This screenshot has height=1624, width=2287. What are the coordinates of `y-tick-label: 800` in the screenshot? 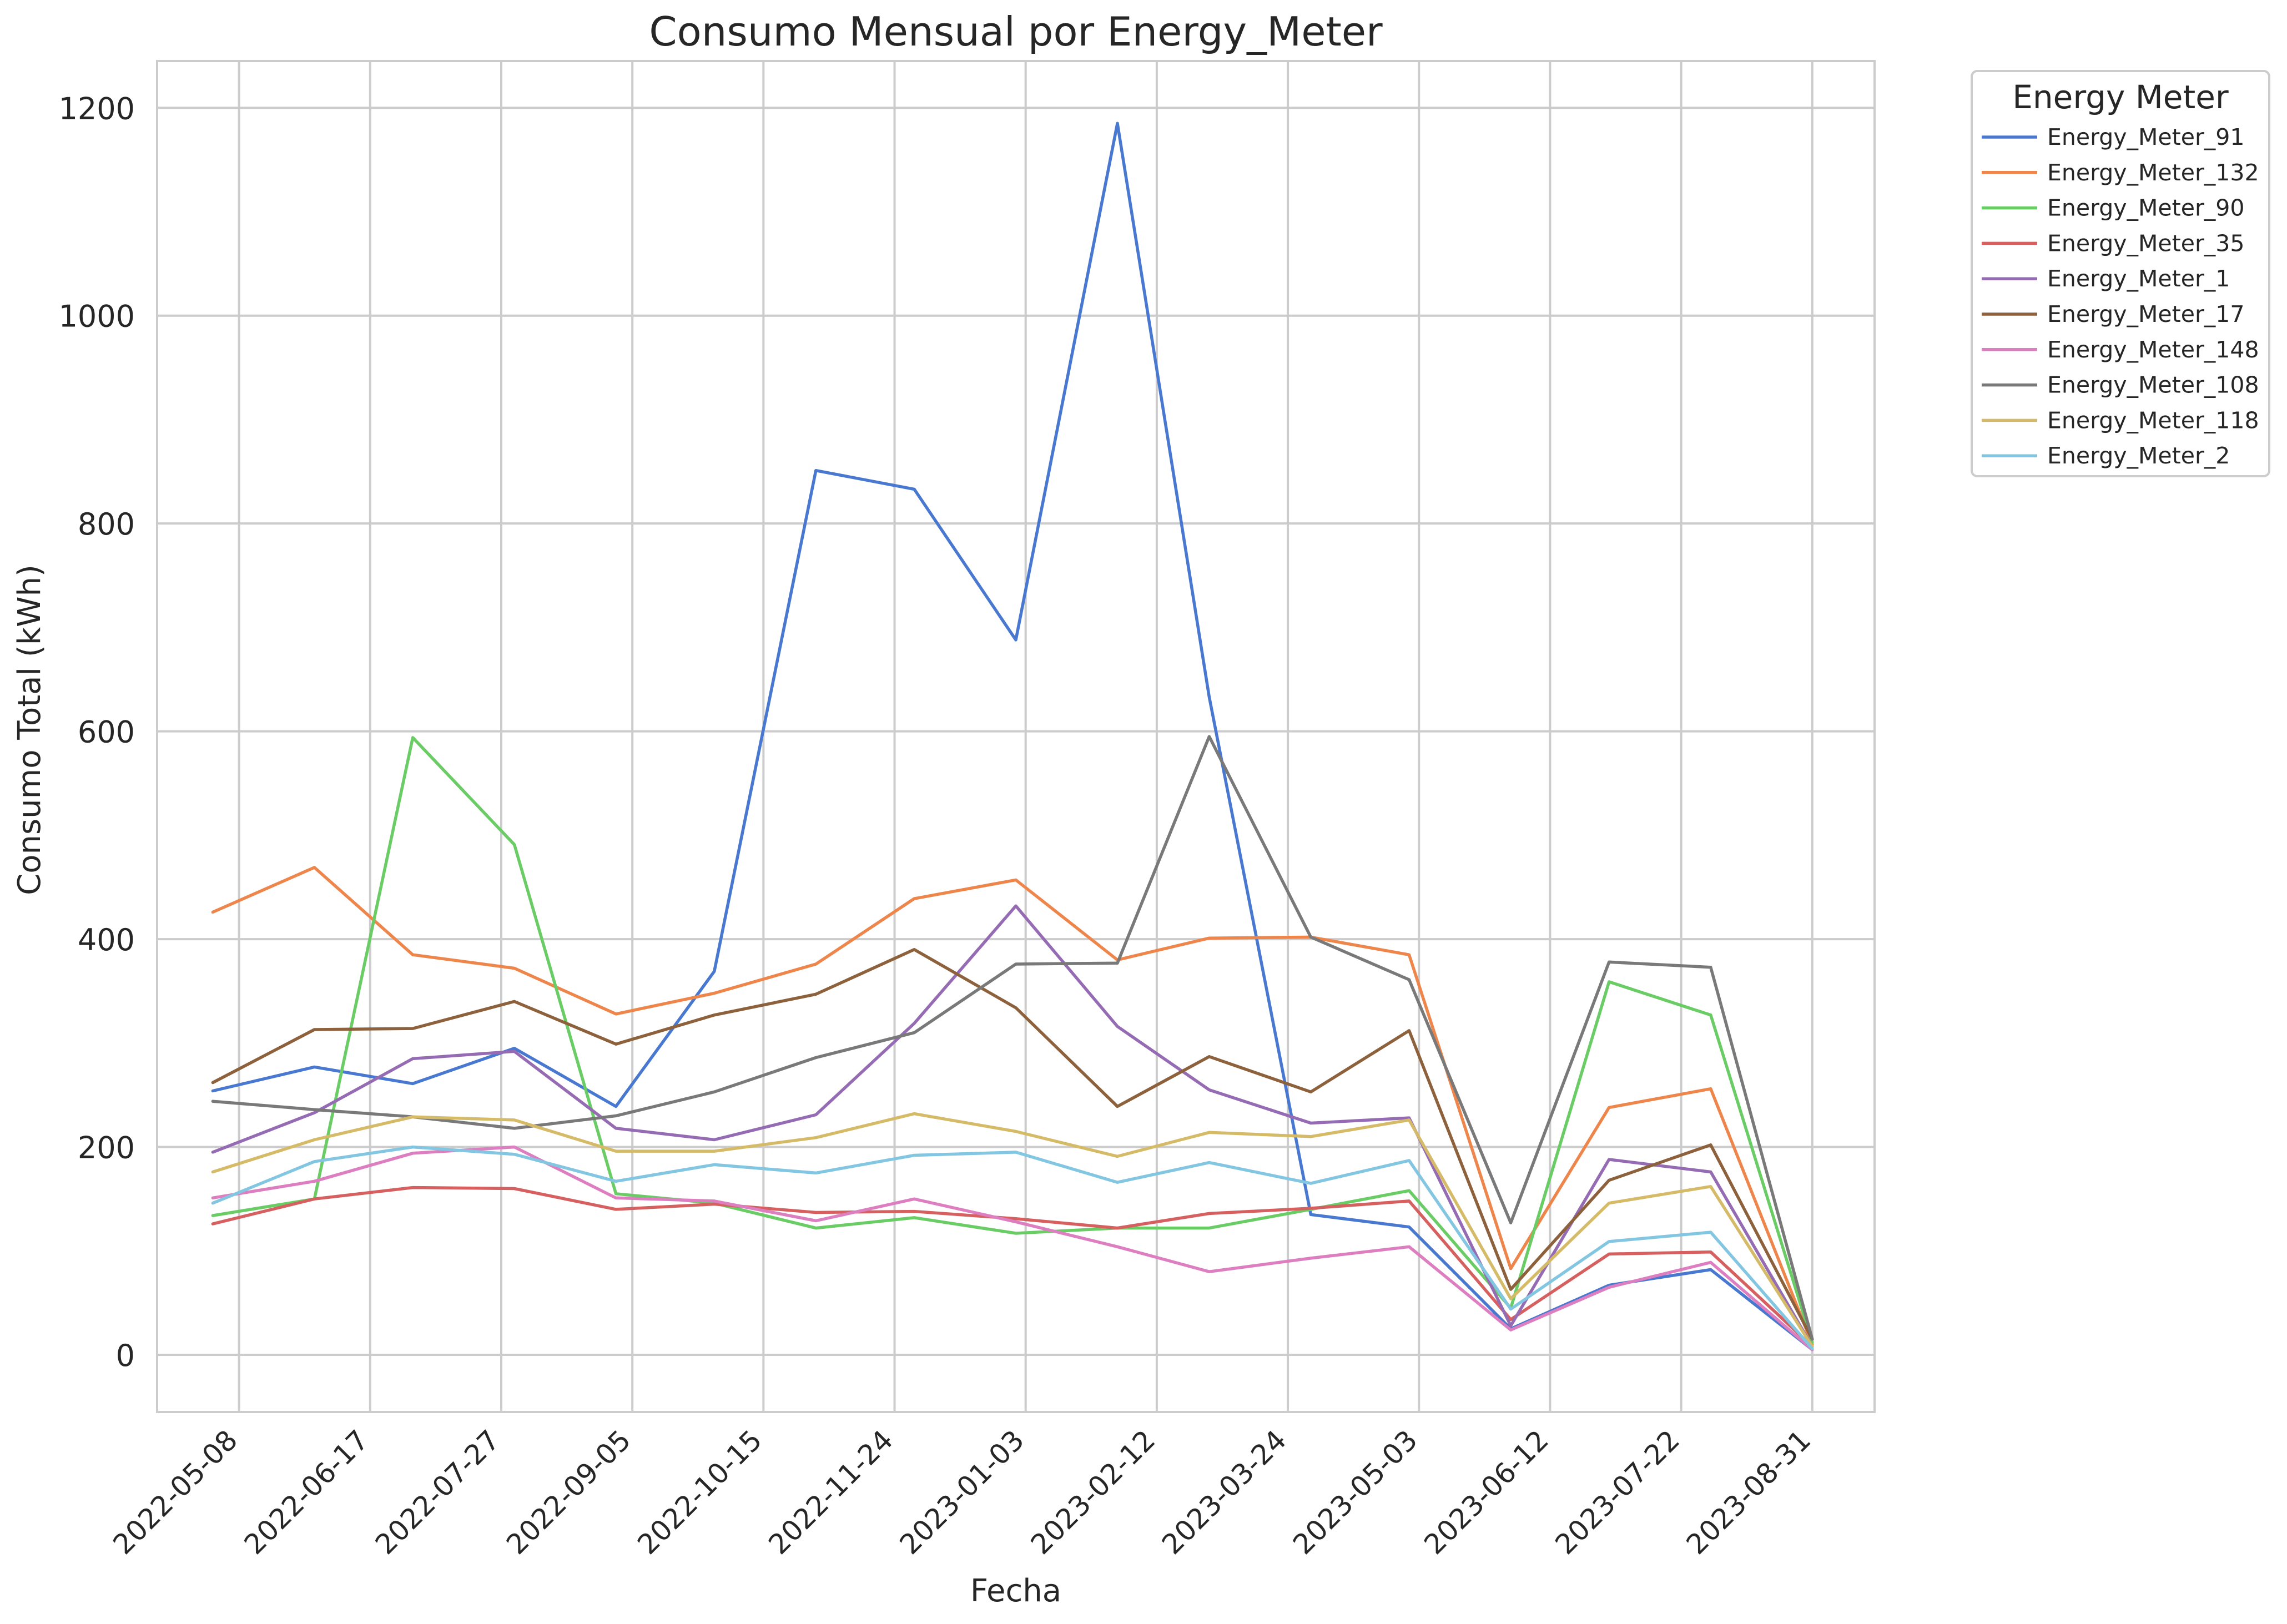 It's located at (107, 524).